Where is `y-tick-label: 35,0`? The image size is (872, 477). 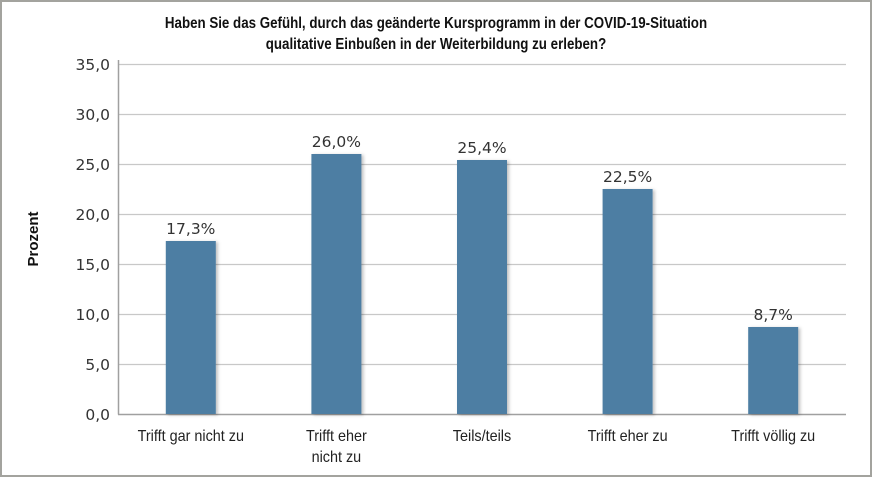
y-tick-label: 35,0 is located at coordinates (92, 65).